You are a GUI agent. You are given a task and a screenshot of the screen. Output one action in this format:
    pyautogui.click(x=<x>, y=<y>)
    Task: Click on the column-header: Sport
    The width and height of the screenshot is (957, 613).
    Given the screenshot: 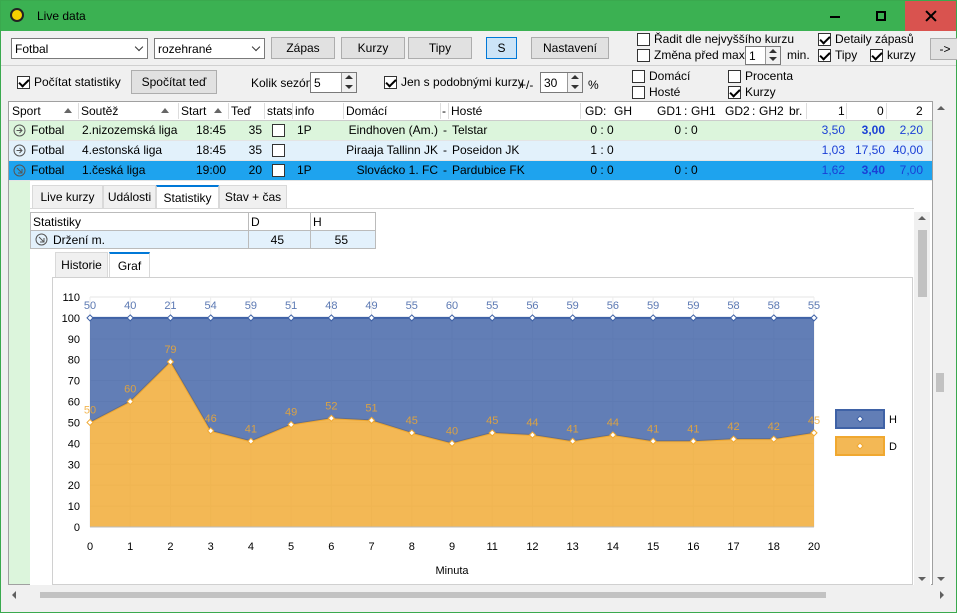 What is the action you would take?
    pyautogui.click(x=26, y=111)
    